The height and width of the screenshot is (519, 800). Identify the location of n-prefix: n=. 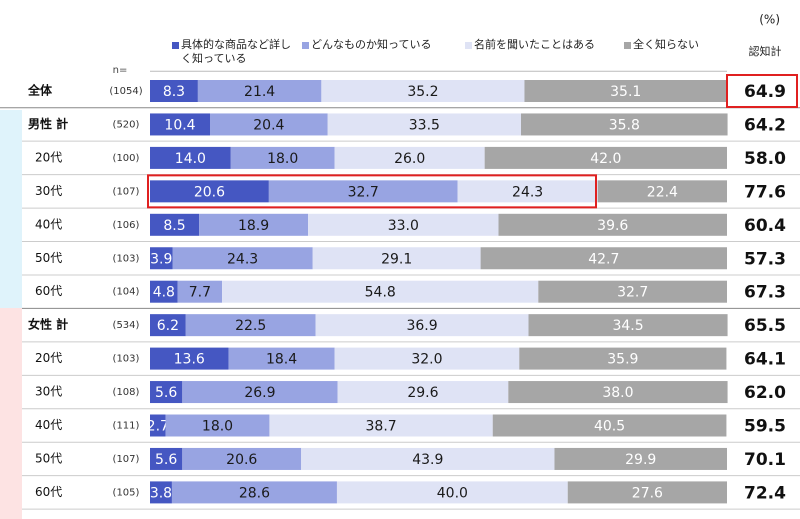
(120, 70).